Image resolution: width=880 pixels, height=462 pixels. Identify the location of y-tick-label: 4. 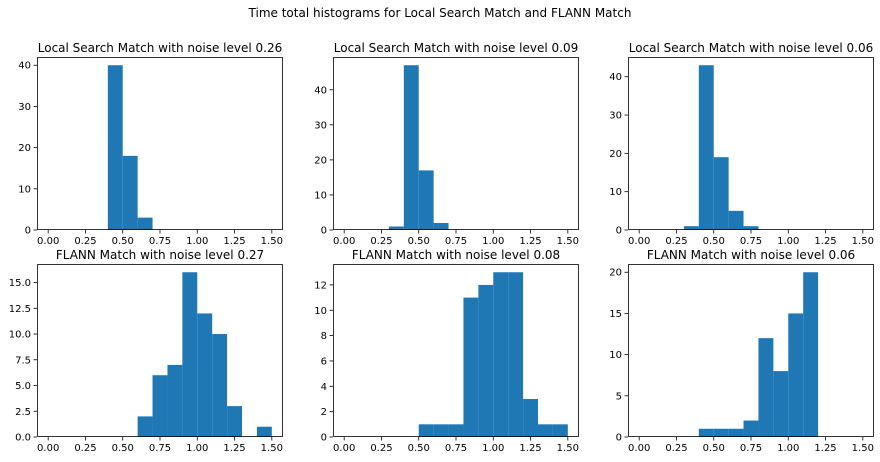
(324, 387).